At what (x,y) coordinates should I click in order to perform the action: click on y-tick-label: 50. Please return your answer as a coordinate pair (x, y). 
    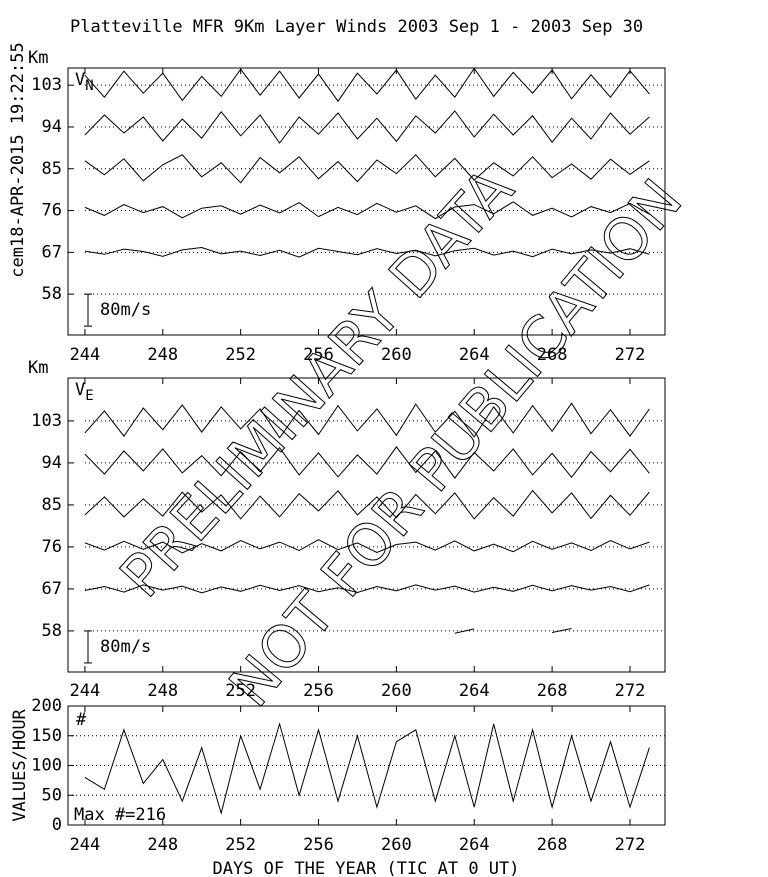
    Looking at the image, I should click on (52, 795).